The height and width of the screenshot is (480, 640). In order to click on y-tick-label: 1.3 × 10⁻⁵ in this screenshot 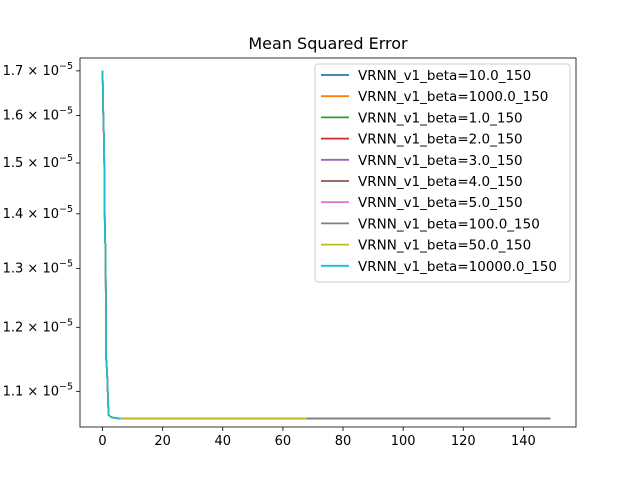, I will do `click(38, 267)`.